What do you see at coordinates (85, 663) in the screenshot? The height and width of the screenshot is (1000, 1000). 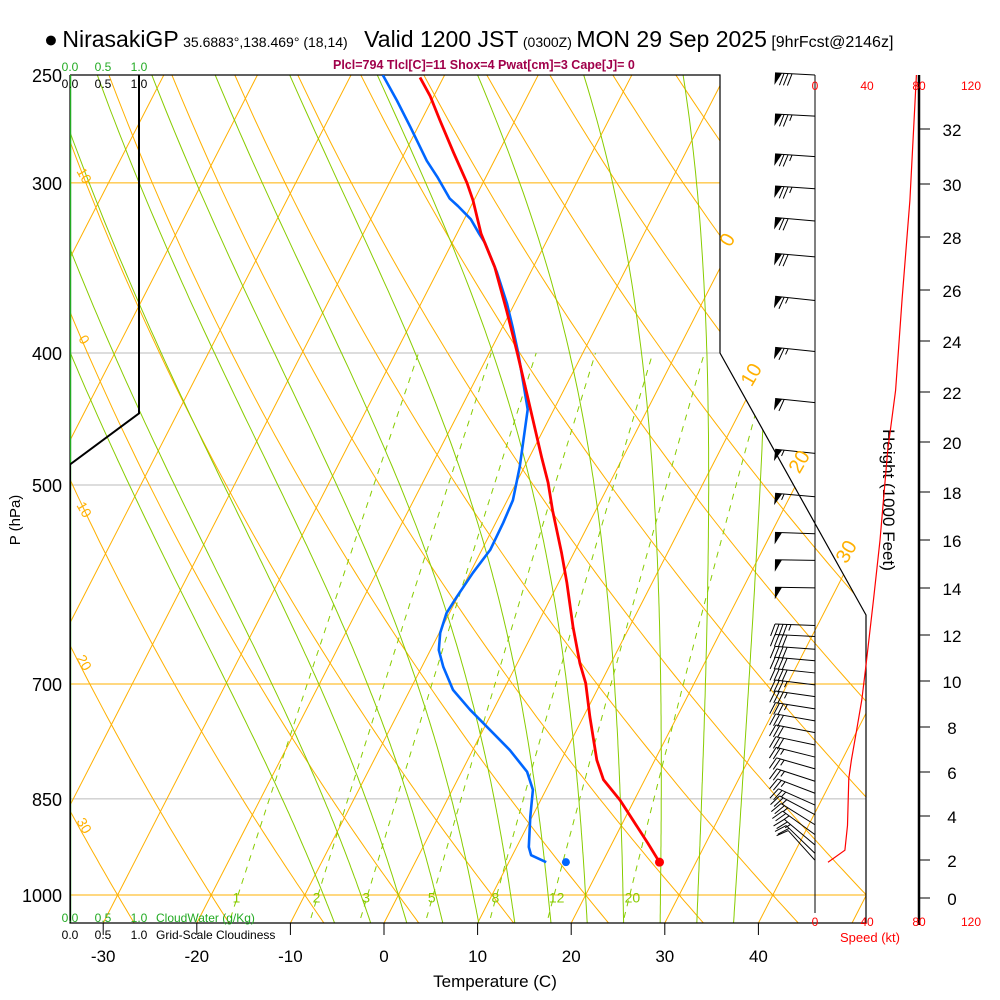 I see `left-edge-label: 20` at bounding box center [85, 663].